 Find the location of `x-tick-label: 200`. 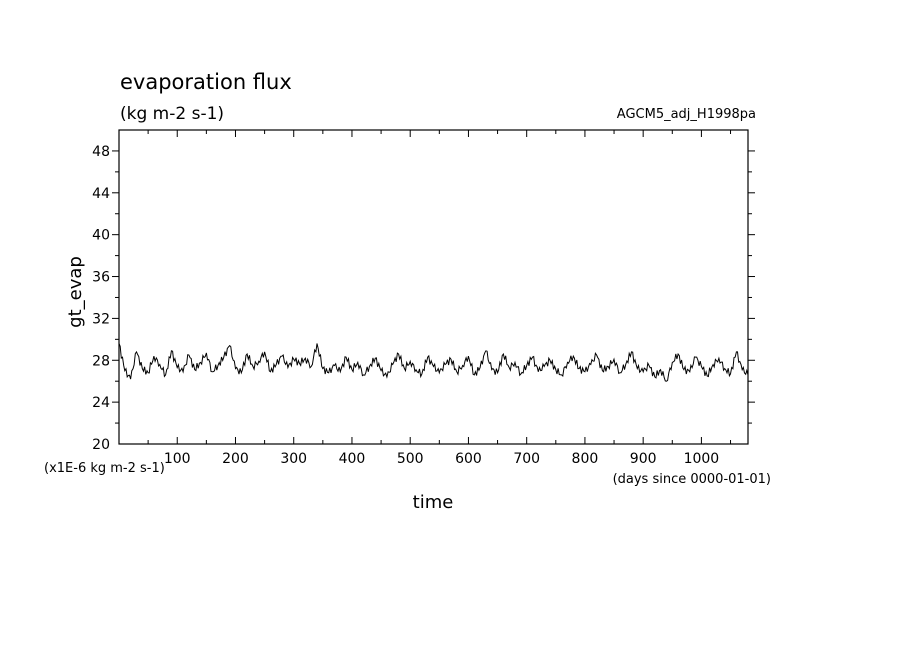

x-tick-label: 200 is located at coordinates (235, 459).